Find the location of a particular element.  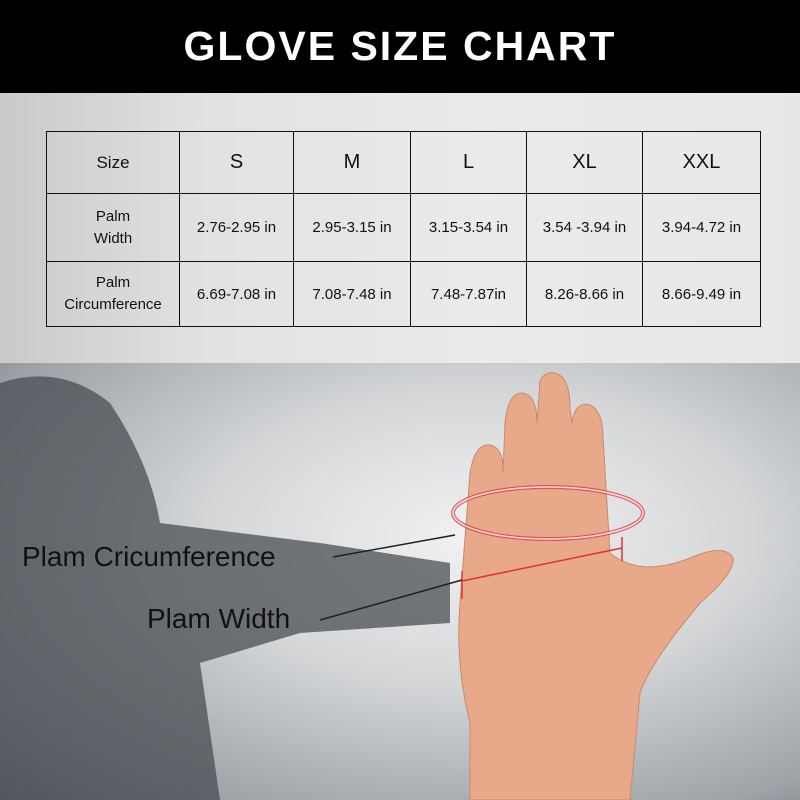

table-cell: 8.26-8.66 in is located at coordinates (584, 294).